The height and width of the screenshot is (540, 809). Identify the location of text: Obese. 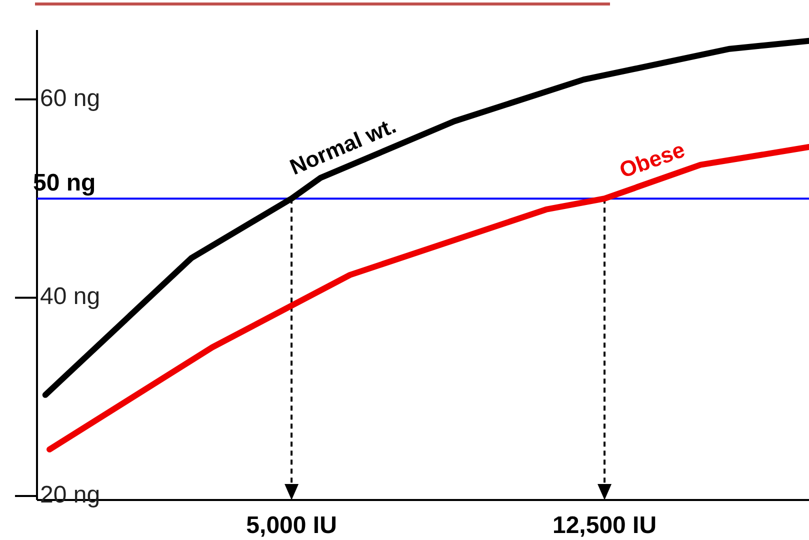
(652, 159).